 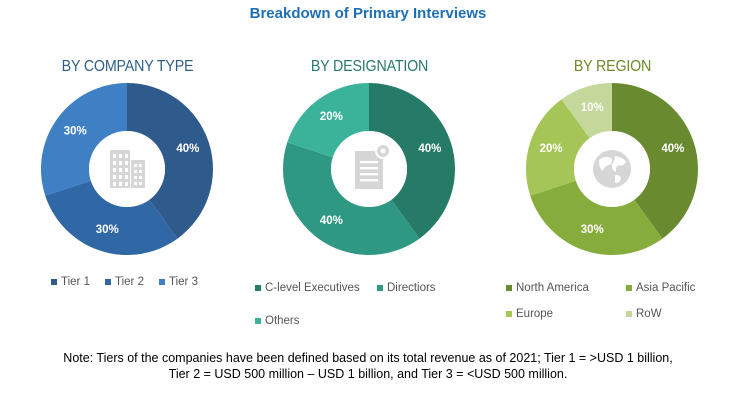 I want to click on legend-label: Tier 3, so click(x=183, y=282).